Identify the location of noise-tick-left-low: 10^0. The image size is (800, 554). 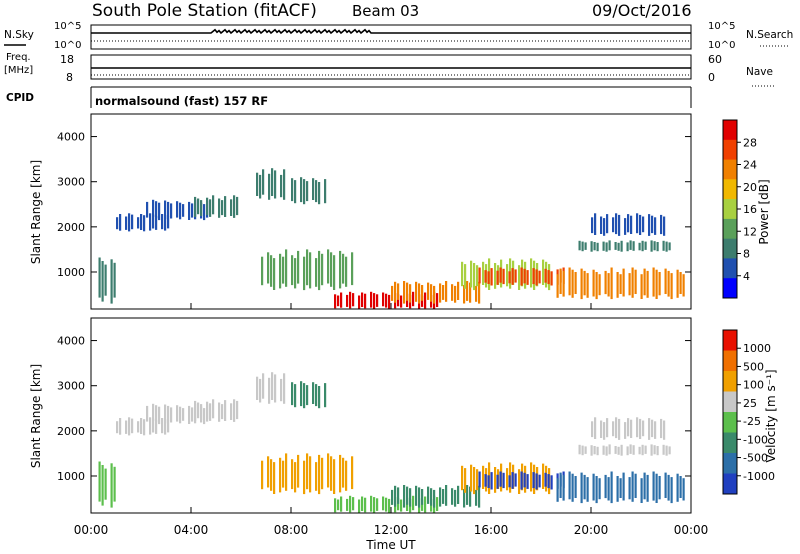
(67, 45).